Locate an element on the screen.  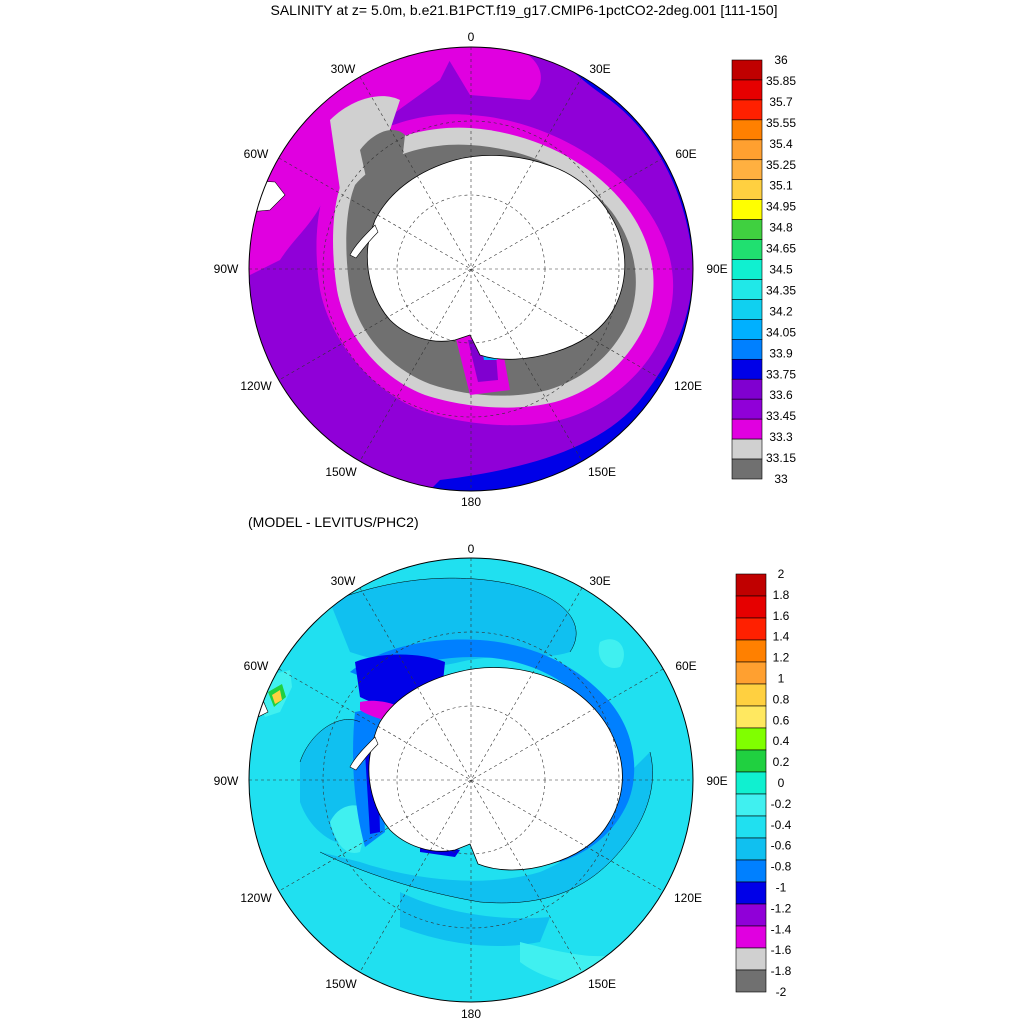
colorbar-tick-label: 1.2 is located at coordinates (781, 658).